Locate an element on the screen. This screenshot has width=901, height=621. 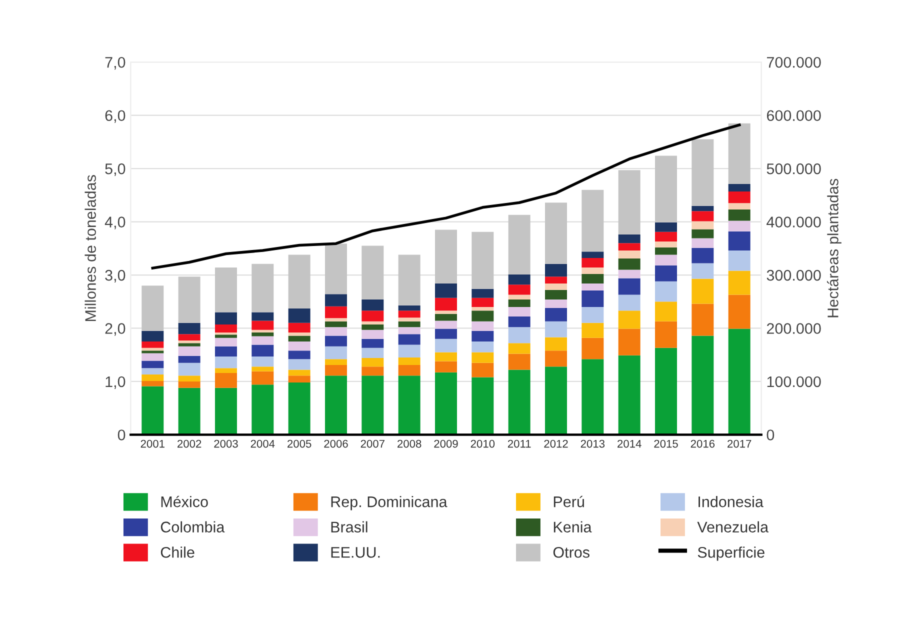
legend-label: Superficie is located at coordinates (731, 553).